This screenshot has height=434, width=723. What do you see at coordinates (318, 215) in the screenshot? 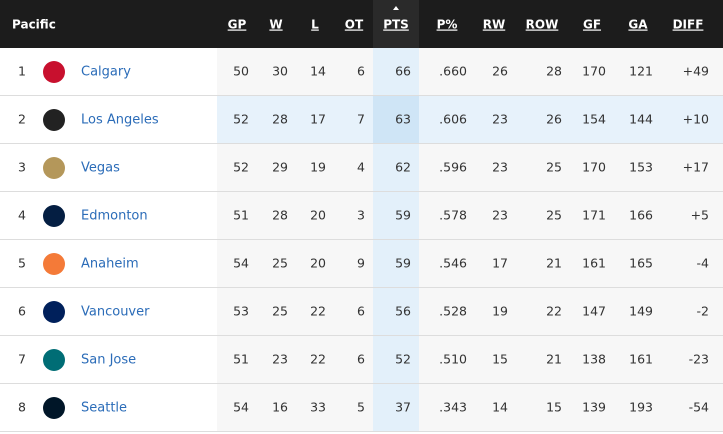
I see `stat: 20` at bounding box center [318, 215].